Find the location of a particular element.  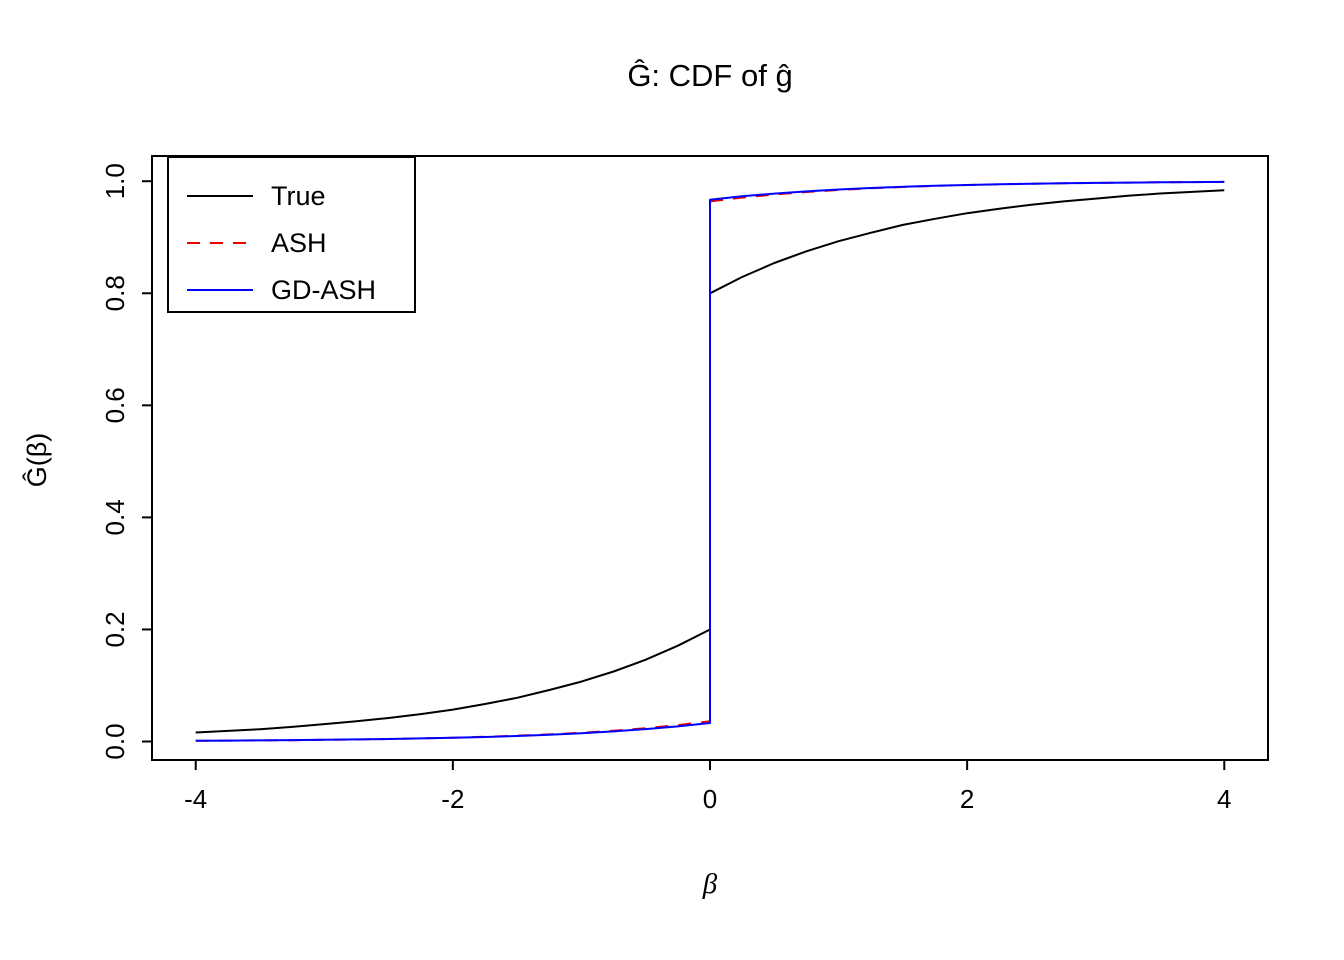

legend-box is located at coordinates (291, 234).